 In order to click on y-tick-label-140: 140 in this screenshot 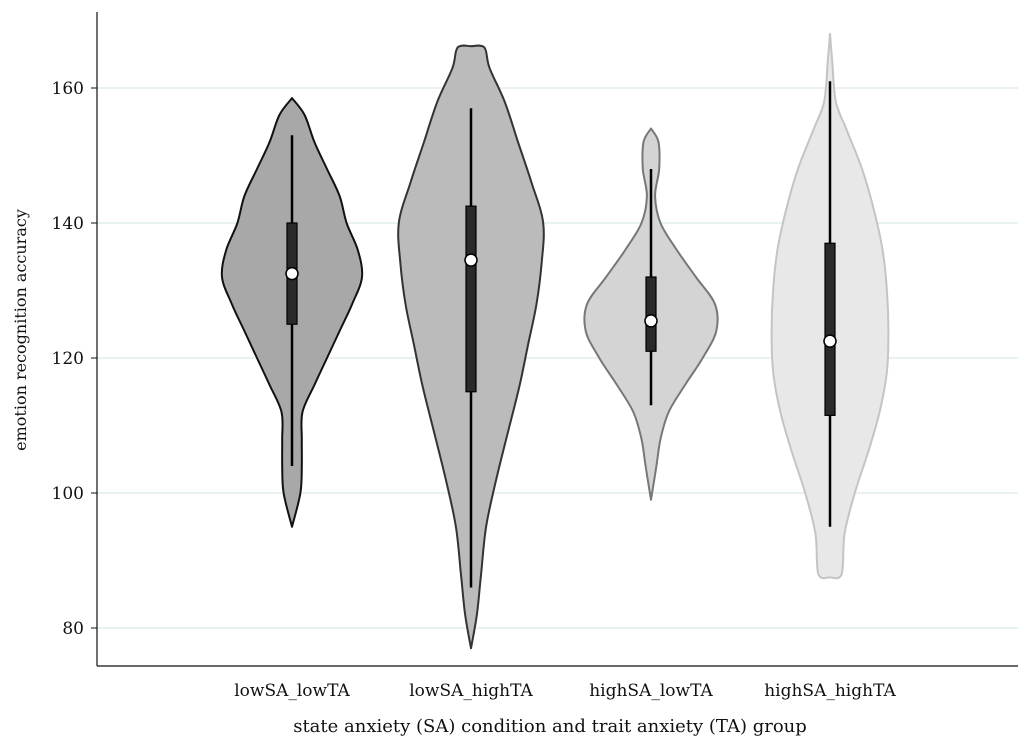, I will do `click(68, 224)`.